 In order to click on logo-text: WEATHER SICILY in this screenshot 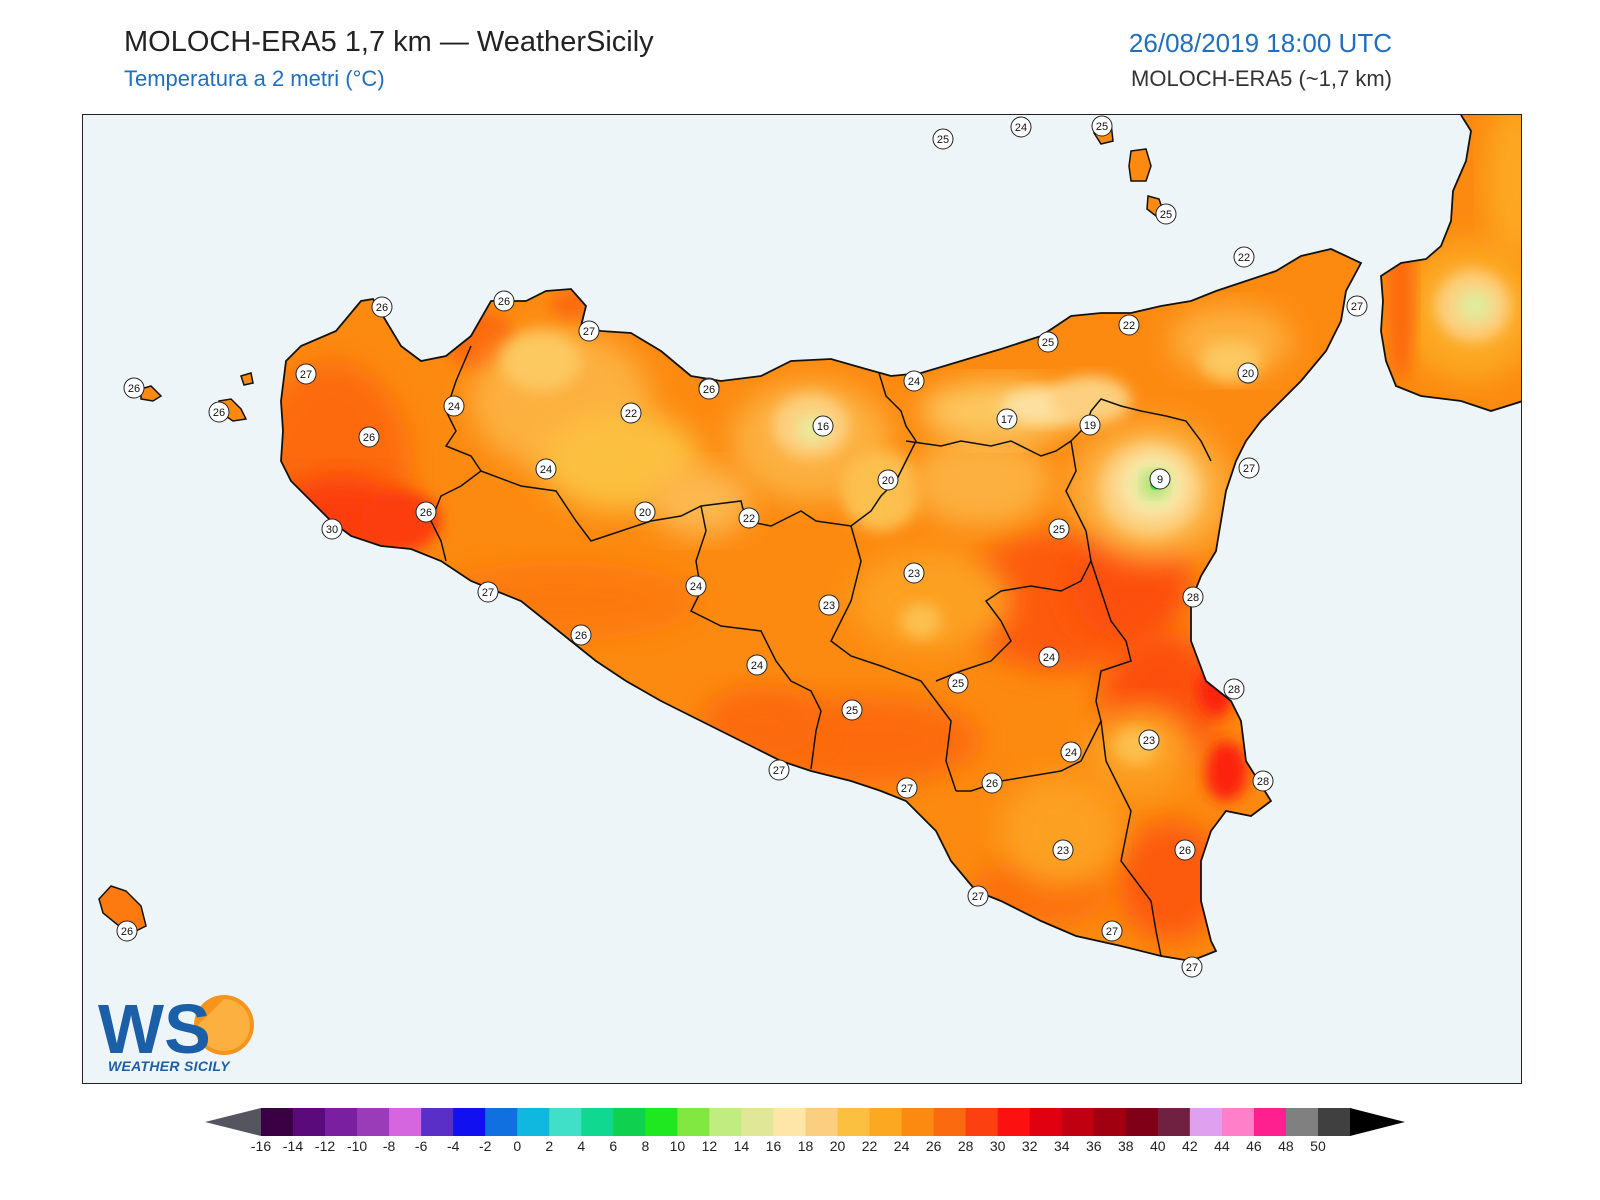, I will do `click(169, 1066)`.